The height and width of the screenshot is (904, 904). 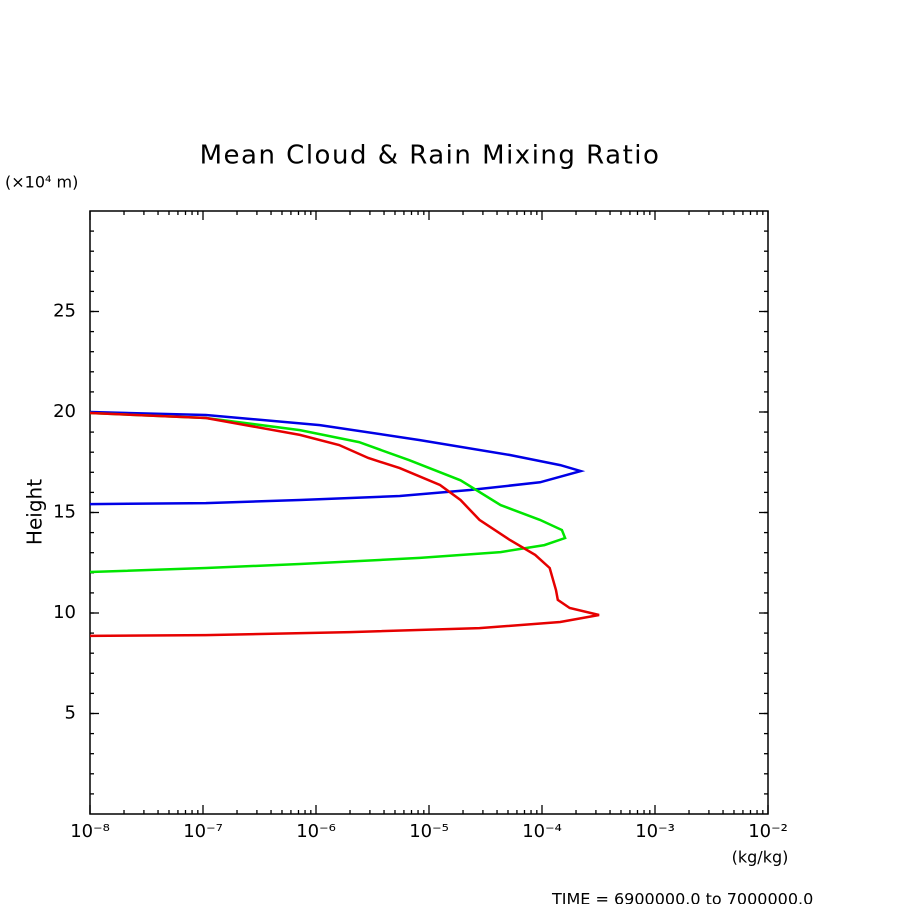 I want to click on y-tick-label: 15, so click(x=64, y=512).